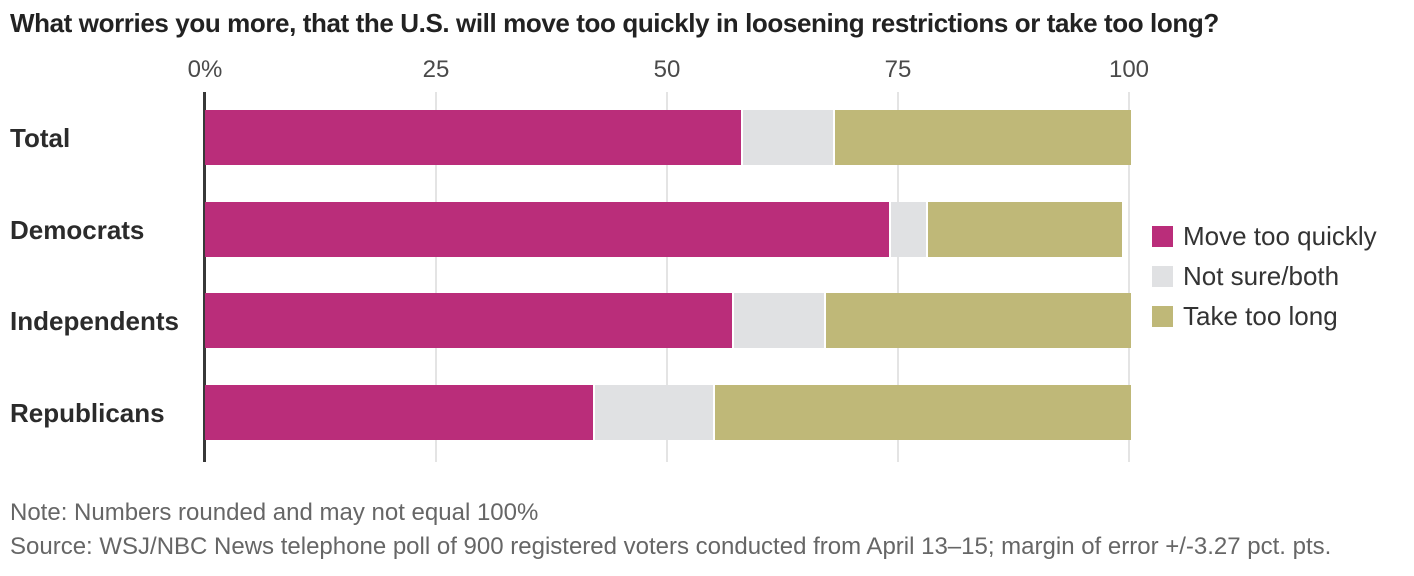  I want to click on bar-segment-independents-not-sure-both, so click(779, 320).